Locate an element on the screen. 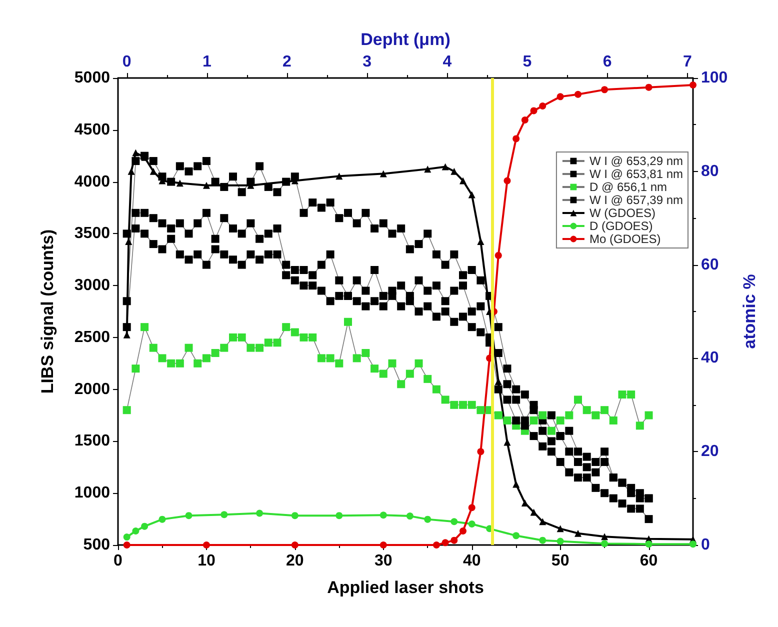 This screenshot has width=778, height=627. y-tick-label: 2500 is located at coordinates (92, 337).